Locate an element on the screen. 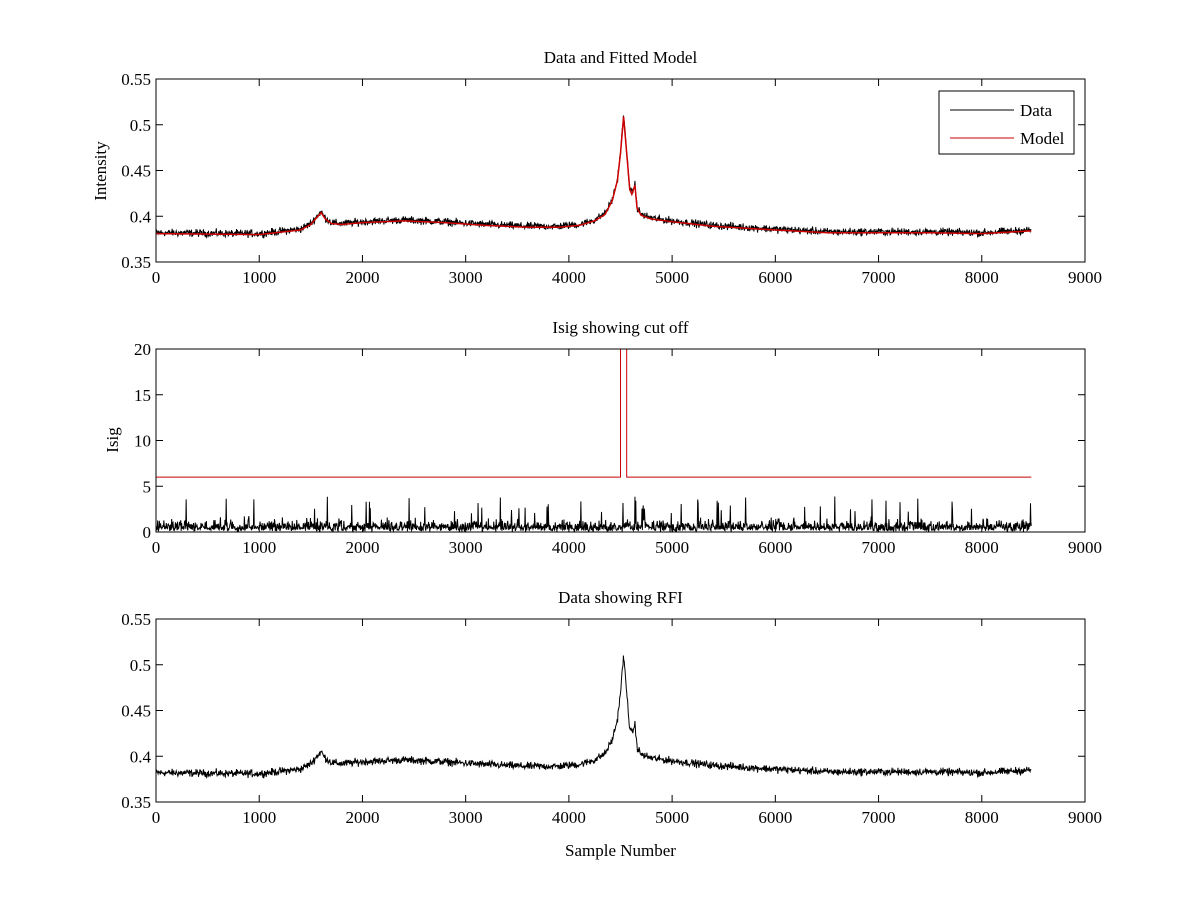 Image resolution: width=1200 pixels, height=900 pixels. y-tick-label: 10 is located at coordinates (142, 441).